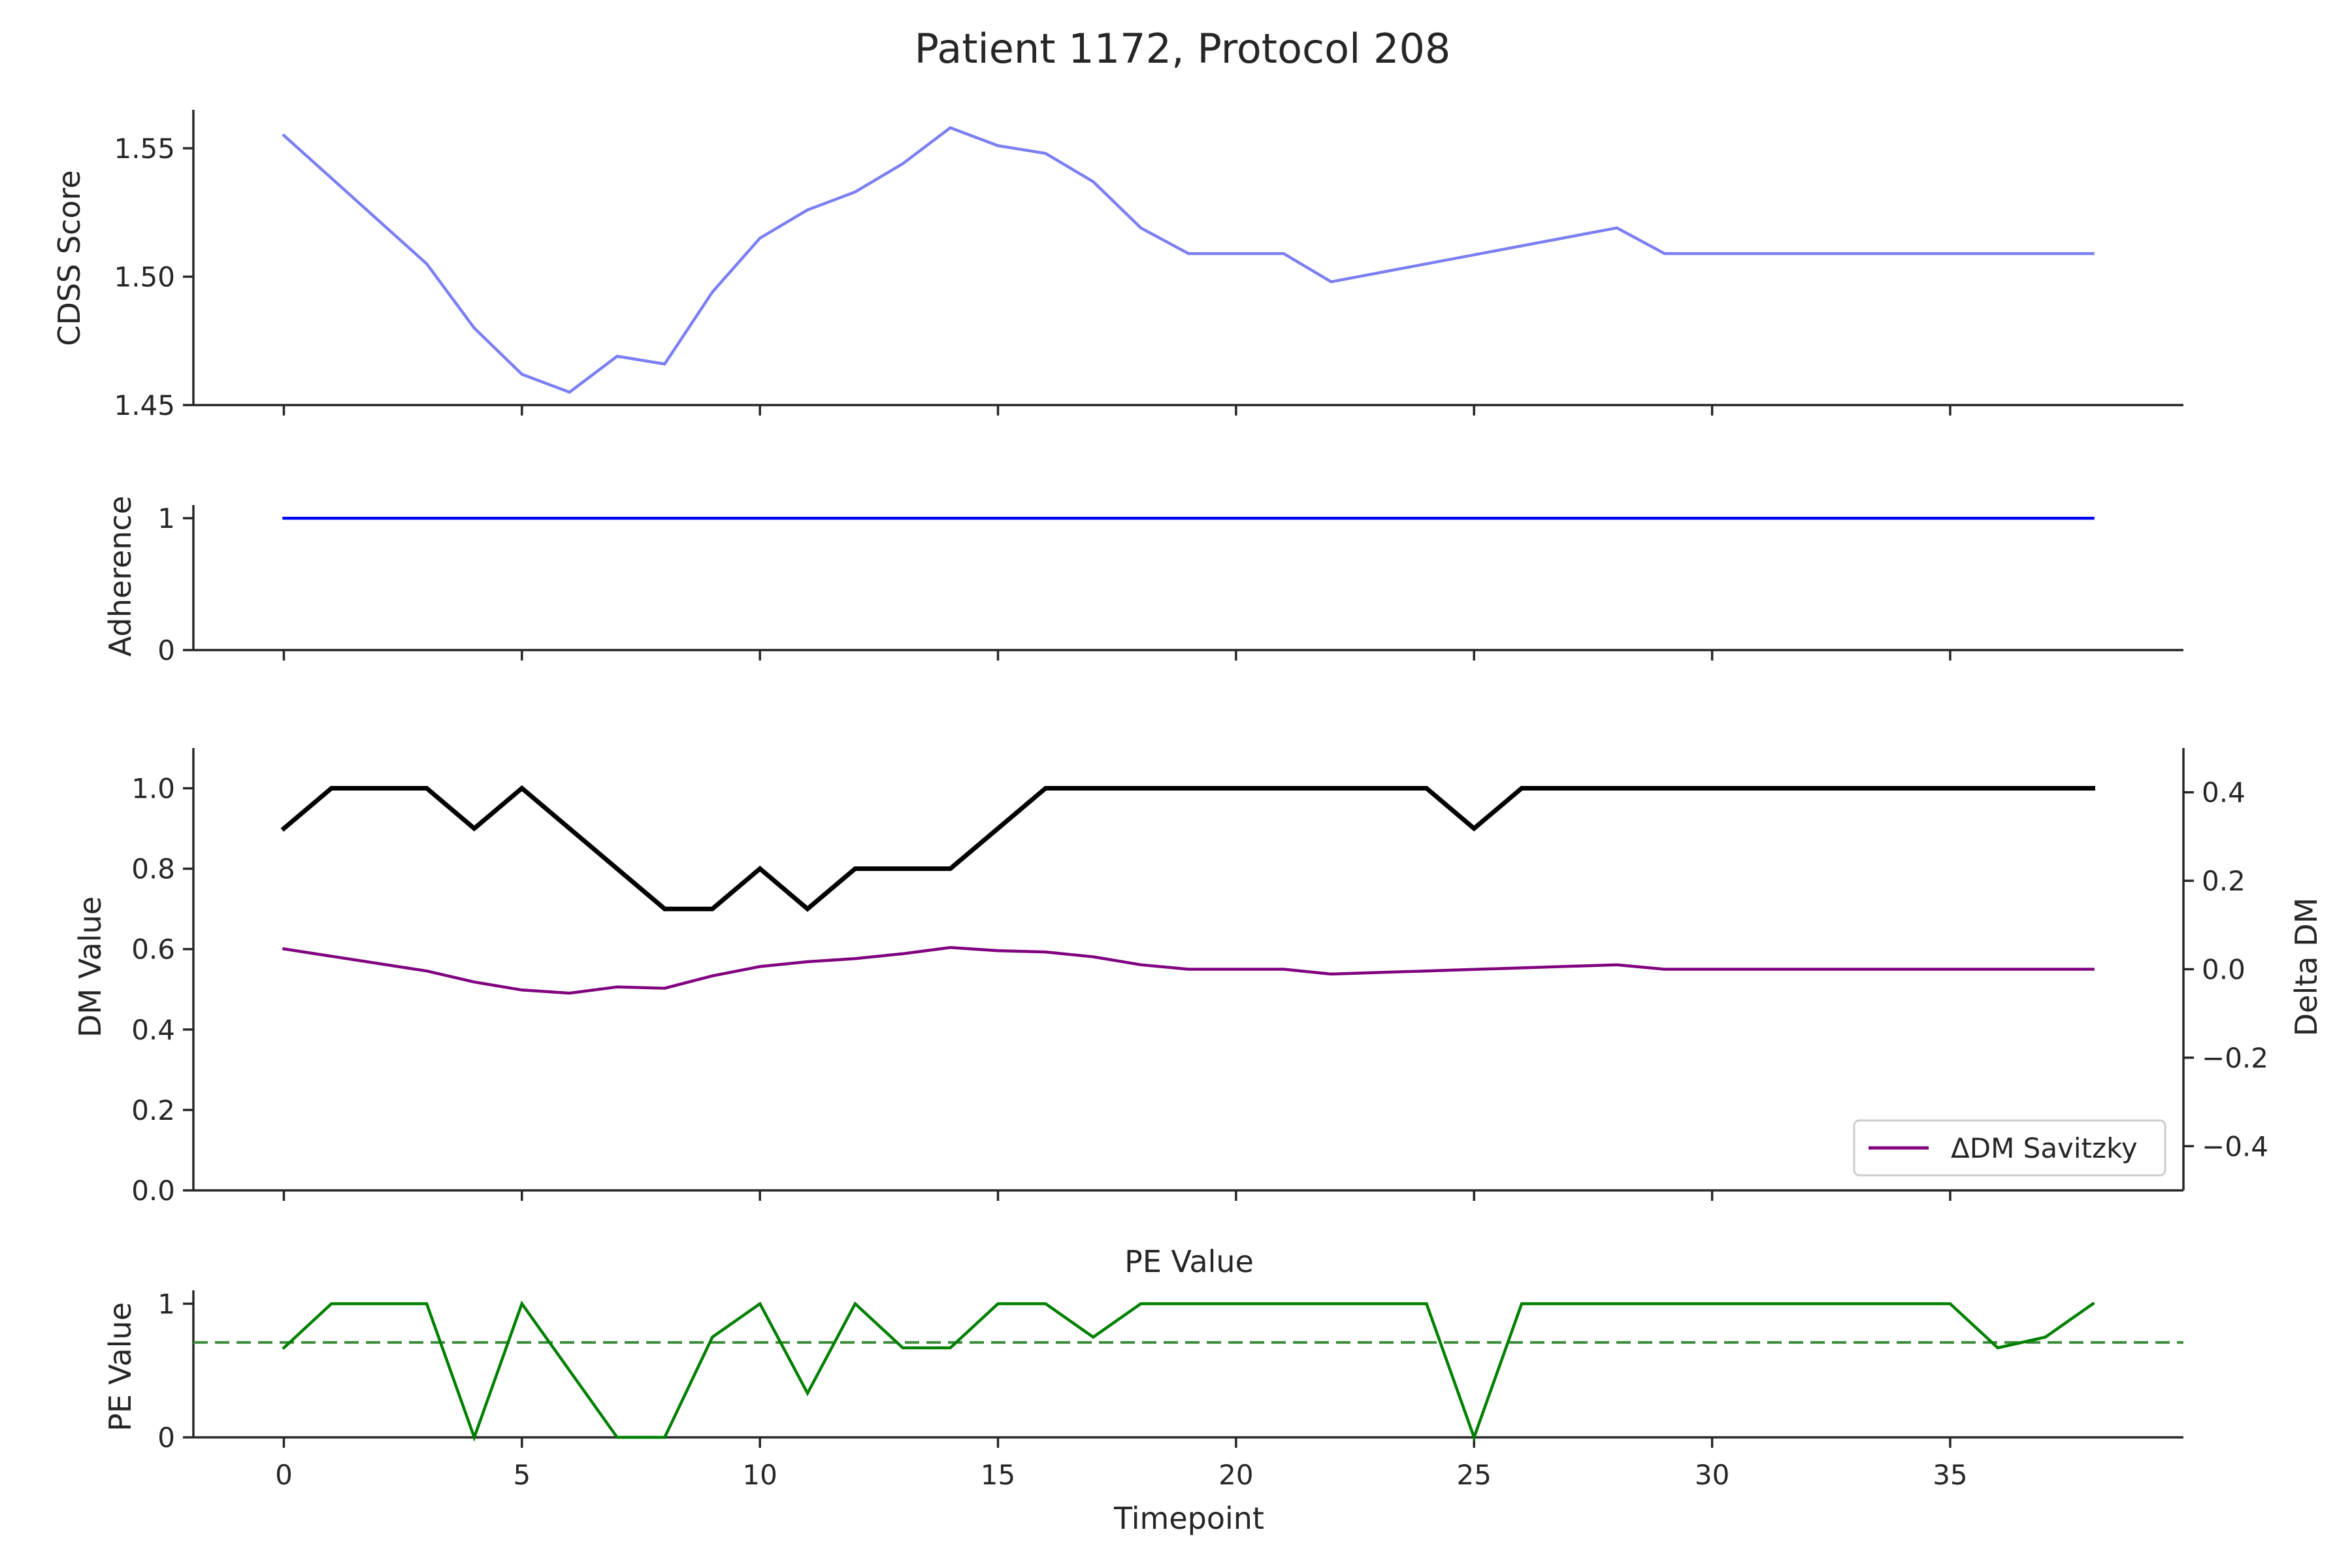 The image size is (2352, 1568). Describe the element at coordinates (120, 1366) in the screenshot. I see `y-axis-label-pe: PE Value` at that location.